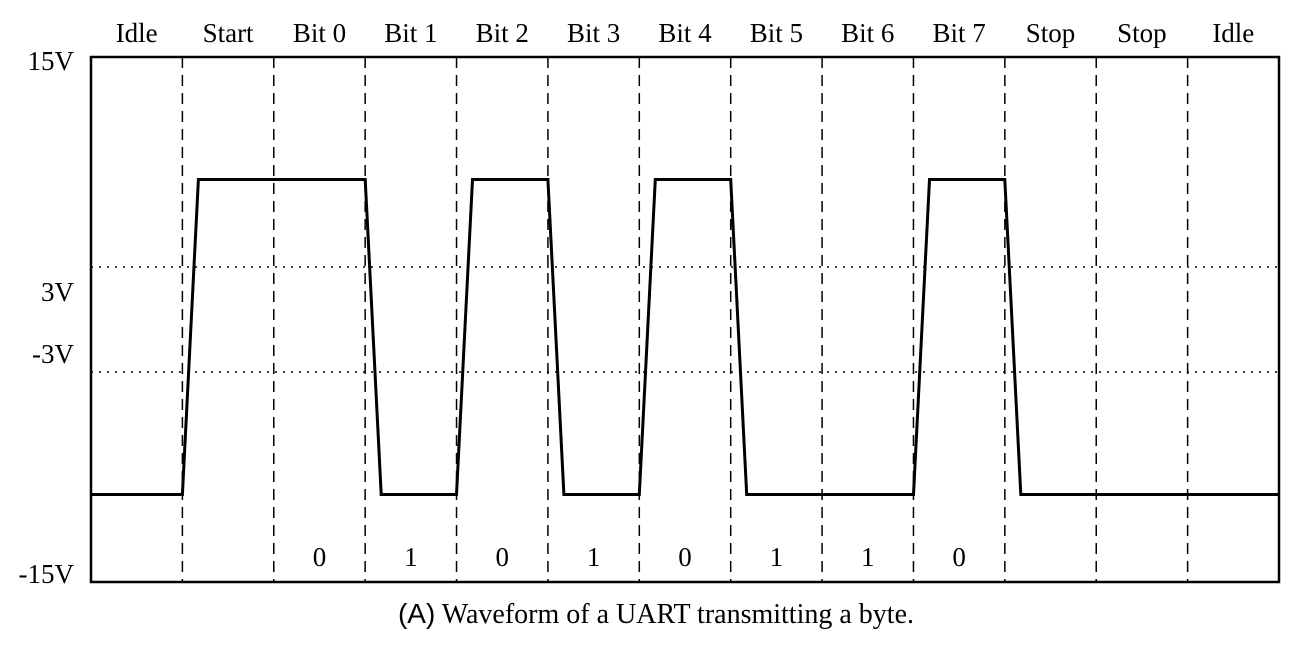 The height and width of the screenshot is (660, 1312). What do you see at coordinates (47, 574) in the screenshot?
I see `voltage-label-bottom: -15V` at bounding box center [47, 574].